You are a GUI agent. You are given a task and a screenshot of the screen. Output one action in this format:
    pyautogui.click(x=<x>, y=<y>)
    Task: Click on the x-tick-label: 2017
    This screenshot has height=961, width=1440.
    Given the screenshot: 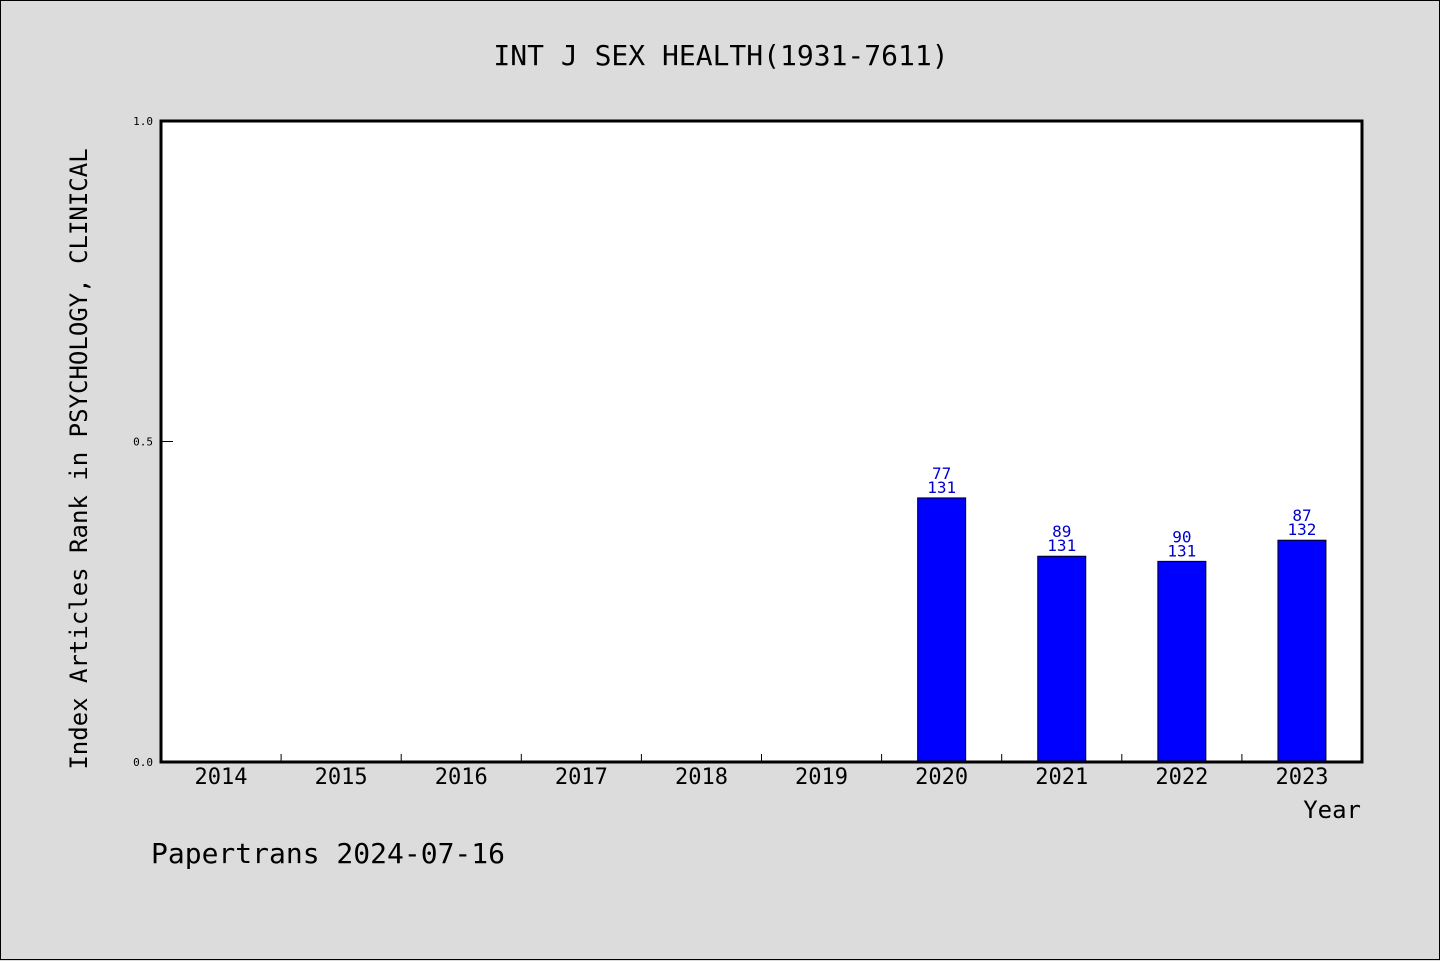 What is the action you would take?
    pyautogui.click(x=581, y=777)
    